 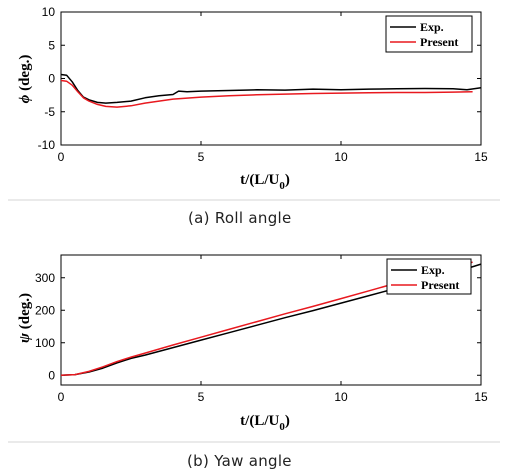 What do you see at coordinates (240, 218) in the screenshot?
I see `caption-roll-angle: (a) Roll angle` at bounding box center [240, 218].